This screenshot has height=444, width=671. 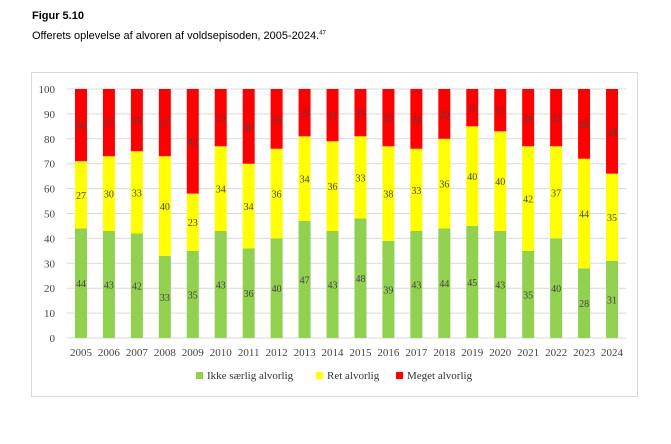 What do you see at coordinates (109, 353) in the screenshot?
I see `x-tick-label: 2006` at bounding box center [109, 353].